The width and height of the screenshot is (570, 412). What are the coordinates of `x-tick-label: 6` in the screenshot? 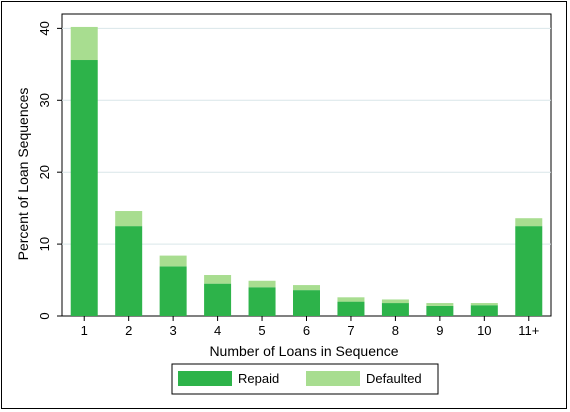 It's located at (306, 330).